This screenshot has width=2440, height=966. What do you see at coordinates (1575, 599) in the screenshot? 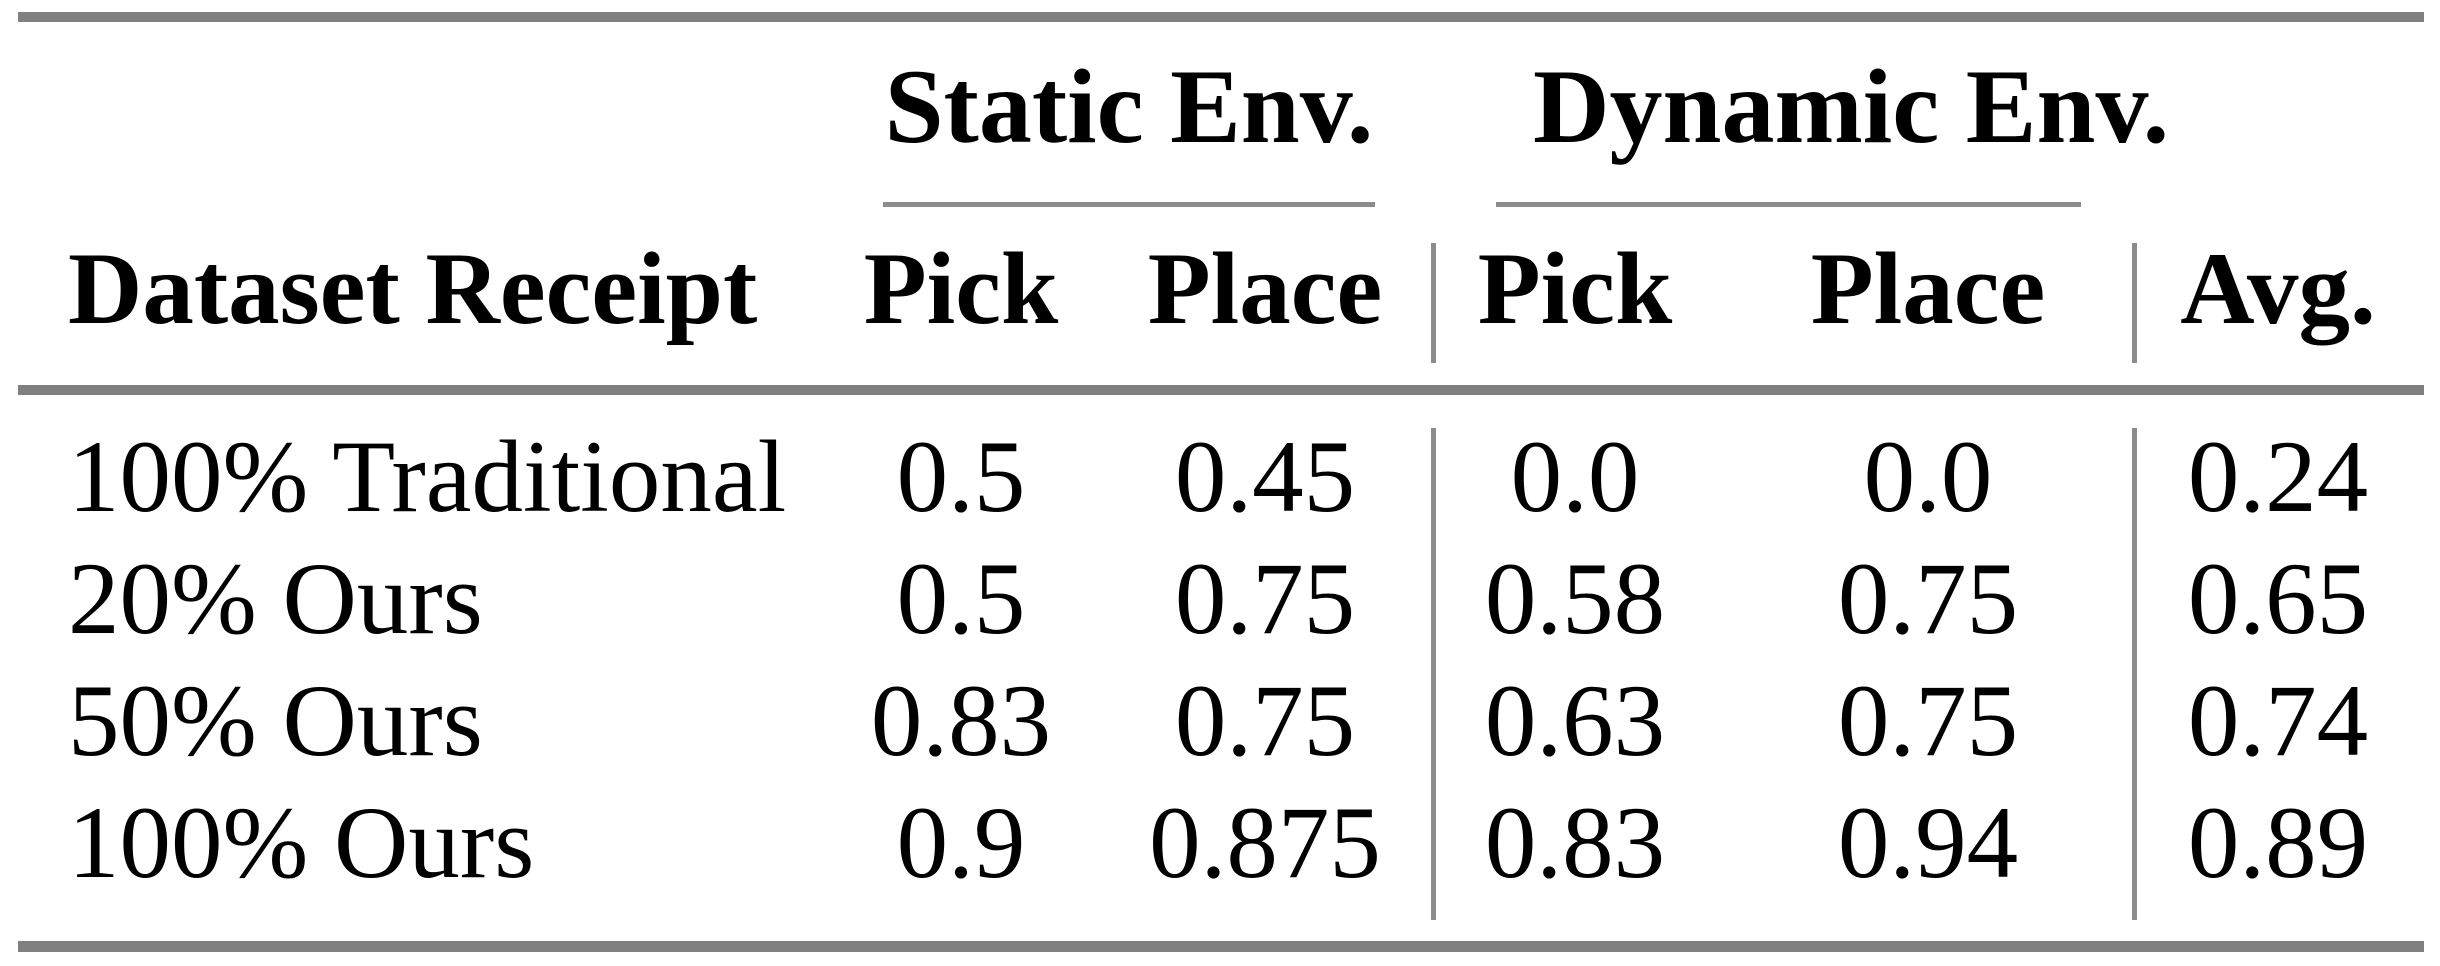
I see `cell-dynamic-pick: 0.58` at bounding box center [1575, 599].